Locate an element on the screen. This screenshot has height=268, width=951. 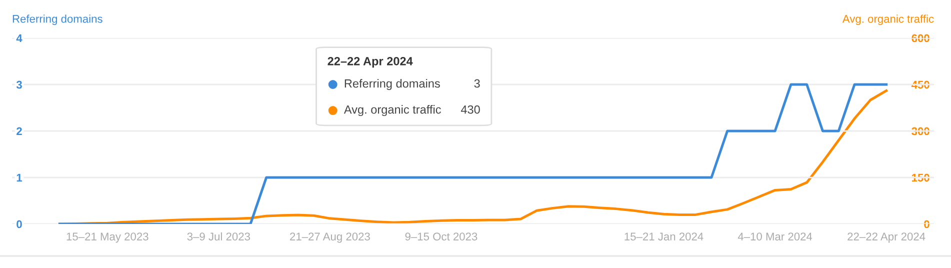
x-tick-label: 22–22 Apr 2024 is located at coordinates (887, 237).